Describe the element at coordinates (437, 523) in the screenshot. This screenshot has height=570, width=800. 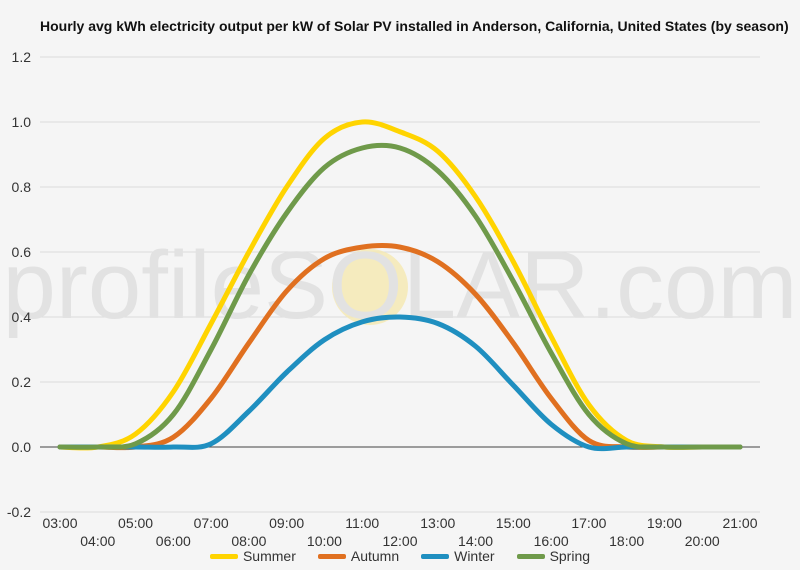
I see `x-tick-label: 13:00` at that location.